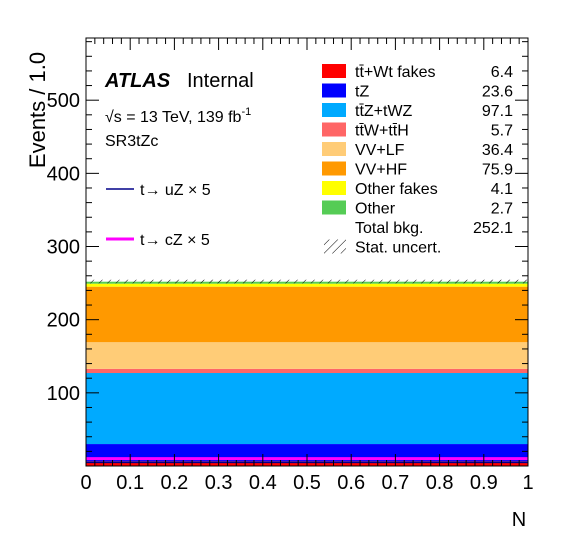 The height and width of the screenshot is (552, 571). I want to click on legend-signal-label-uz: t→ uZ × 5, so click(175, 190).